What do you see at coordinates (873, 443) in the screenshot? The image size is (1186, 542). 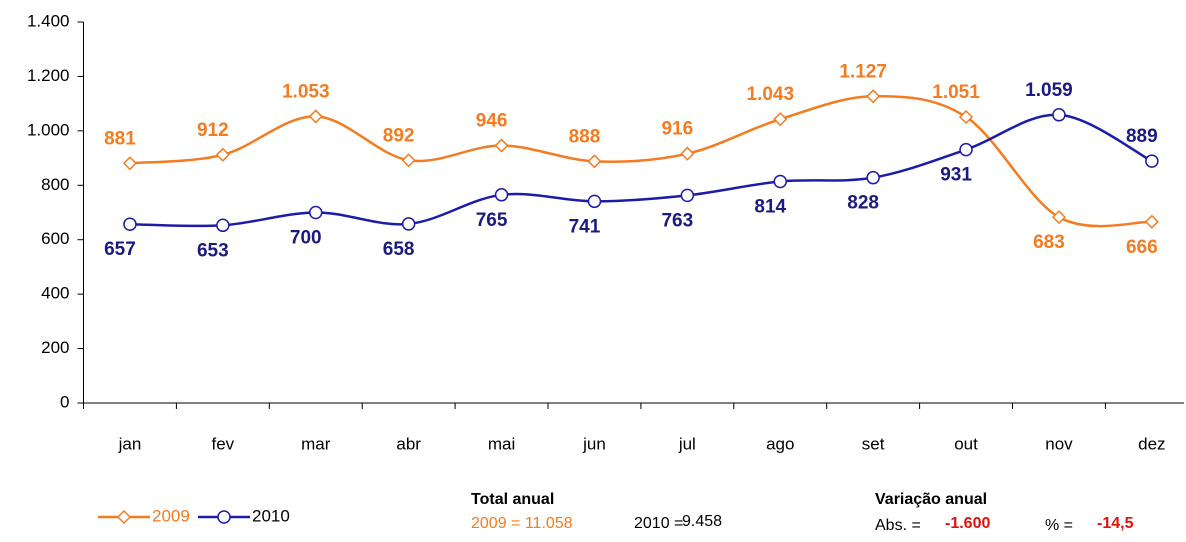 I see `x-tick-label: set` at bounding box center [873, 443].